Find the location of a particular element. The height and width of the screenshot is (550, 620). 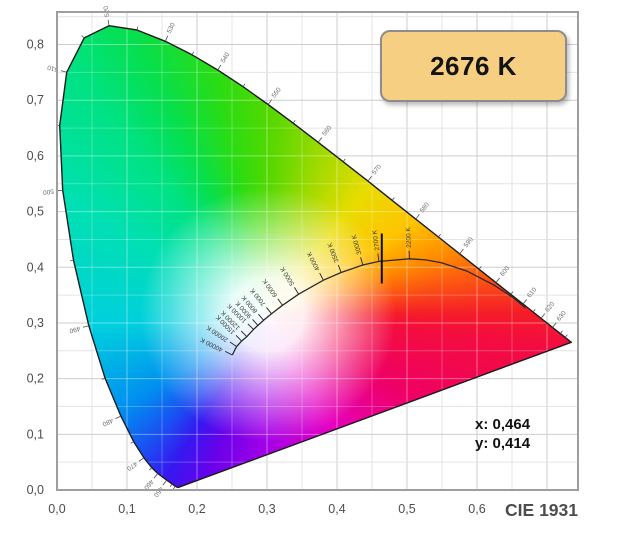

readout-x-value: x: 0,464 is located at coordinates (503, 424).